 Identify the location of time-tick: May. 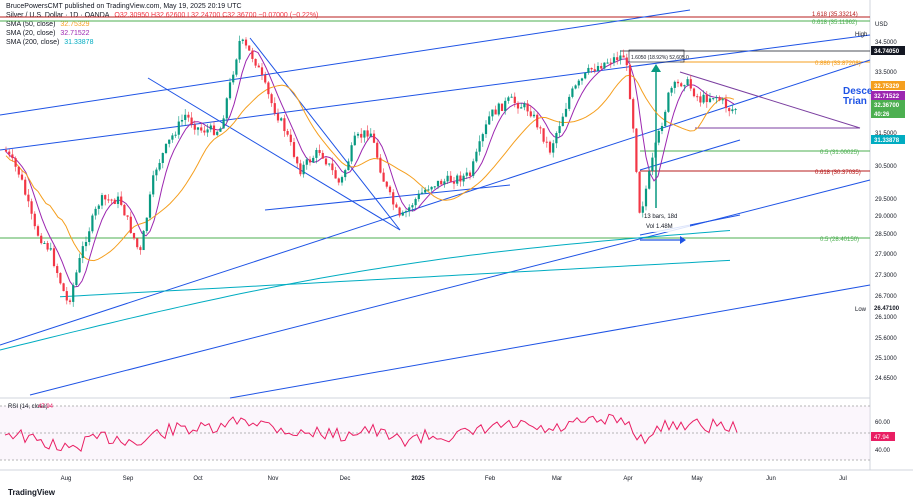
(696, 479).